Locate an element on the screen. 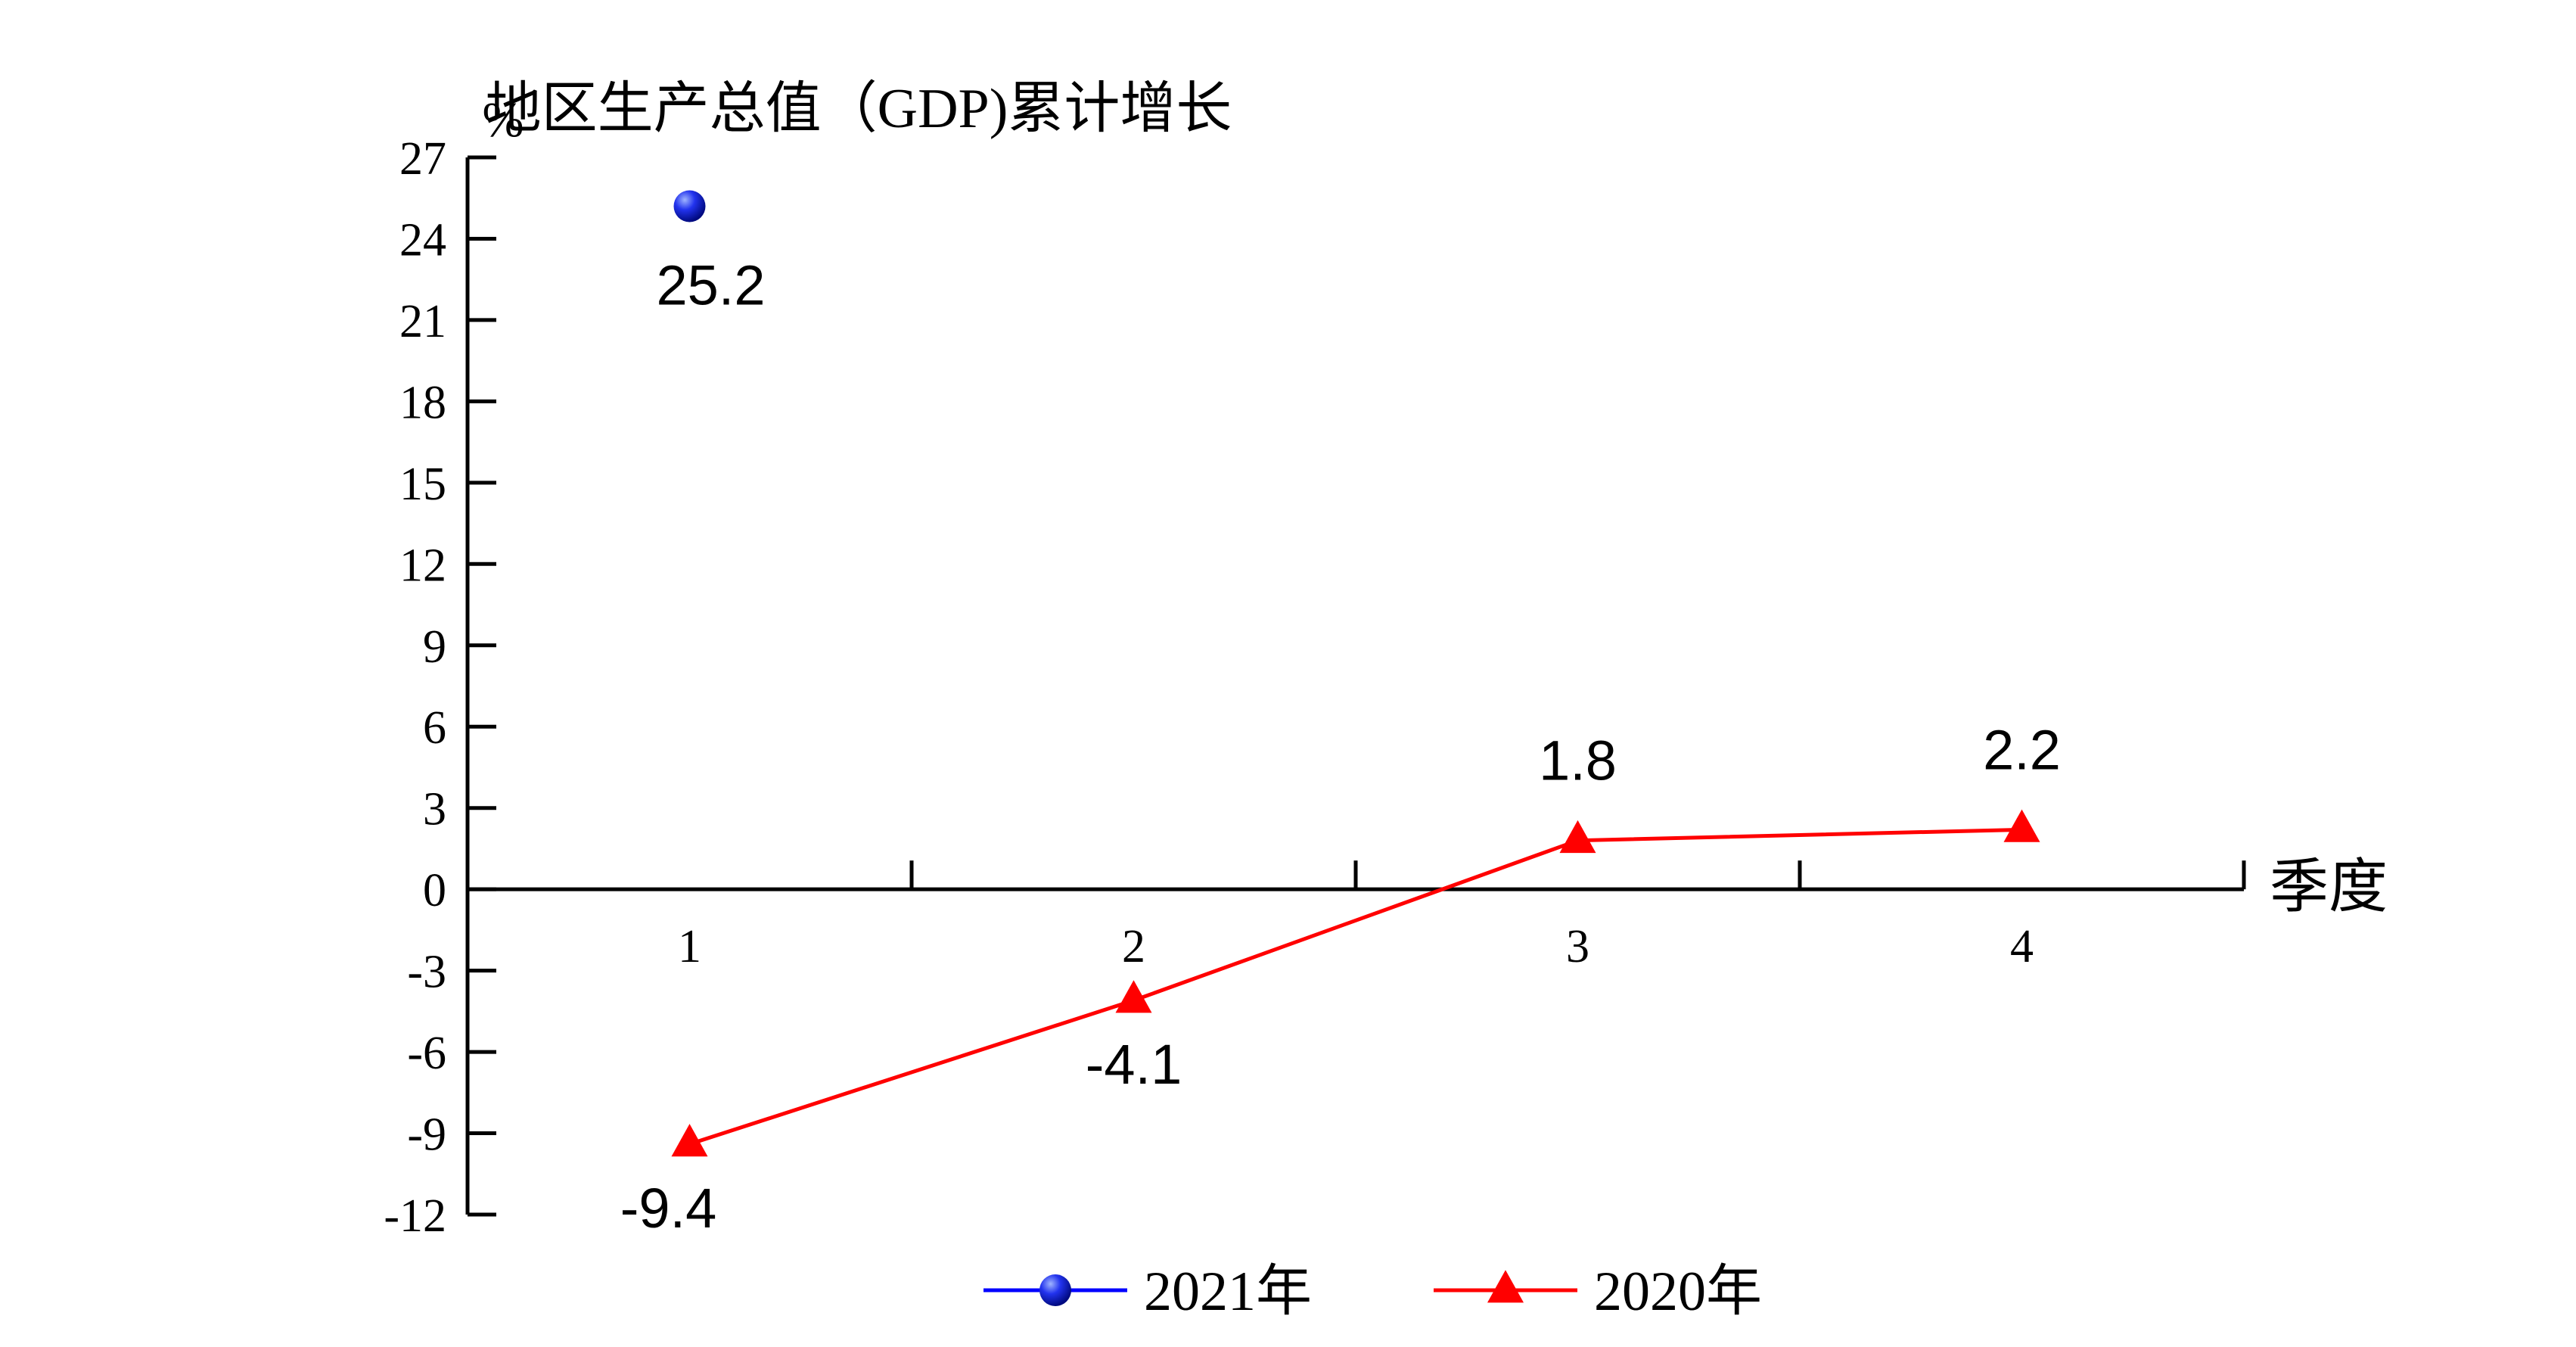  y-tick-label: 27 is located at coordinates (422, 159).